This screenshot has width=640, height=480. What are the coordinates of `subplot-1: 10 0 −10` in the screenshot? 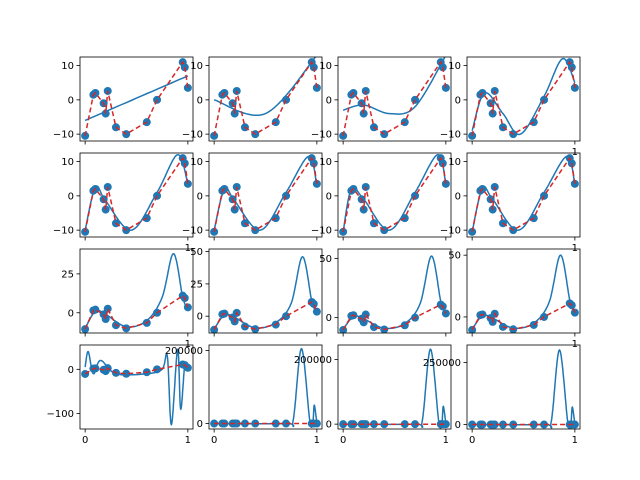 It's located at (123, 100).